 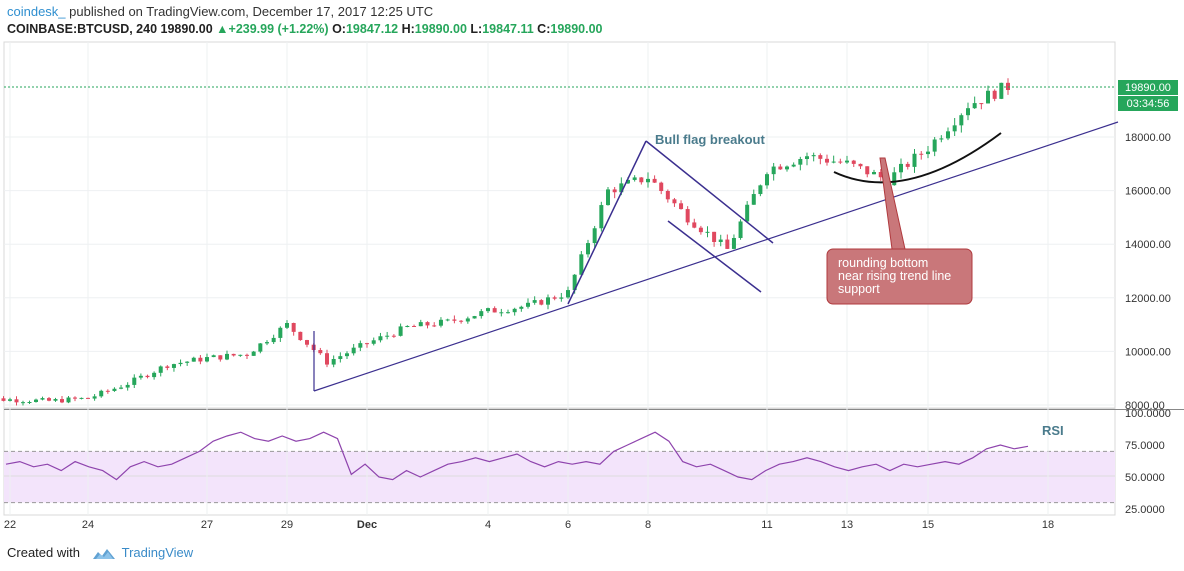 I want to click on rsi-label: RSI, so click(x=1053, y=430).